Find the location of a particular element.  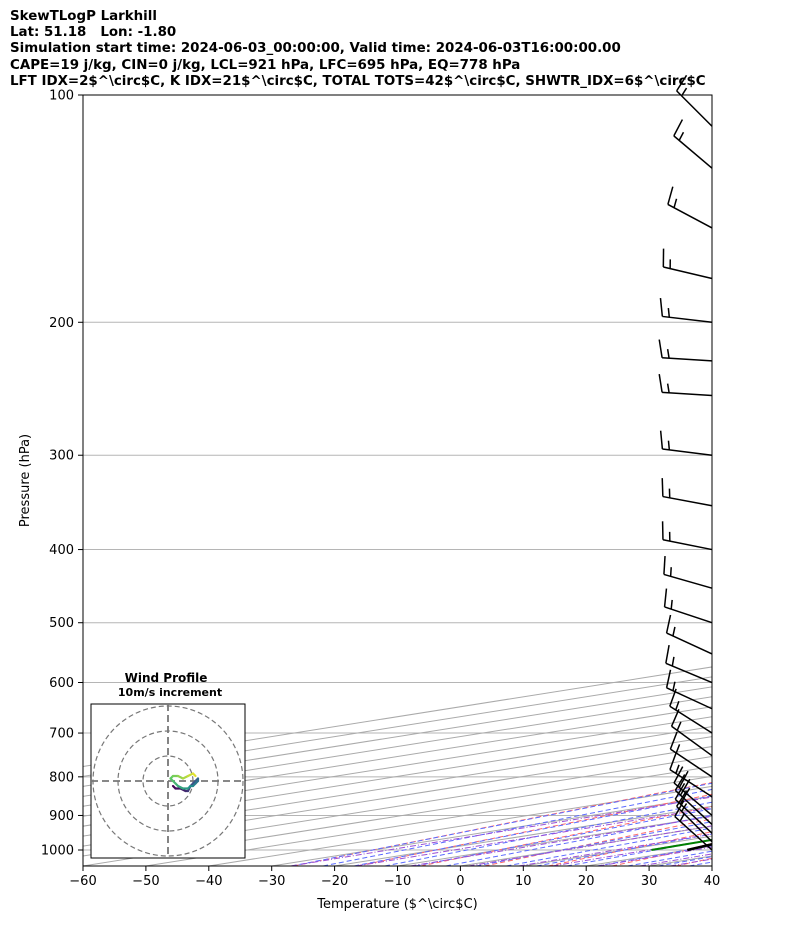

y-tick-label: 300 is located at coordinates (61, 456).